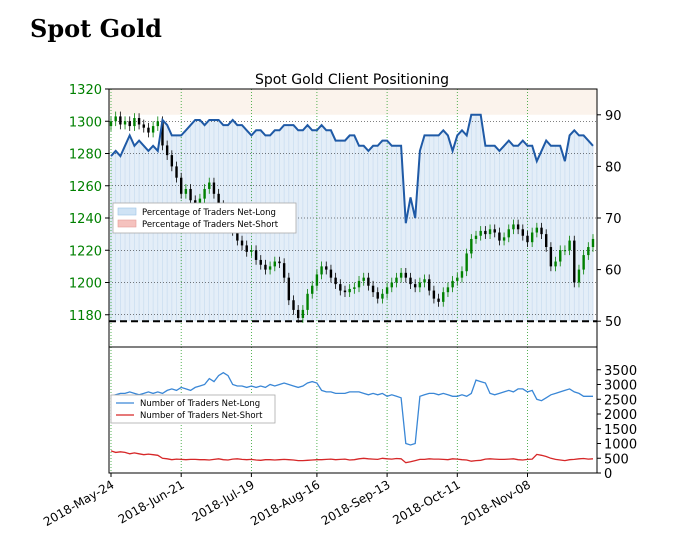  I want to click on page-title: Spot Gold, so click(96, 28).